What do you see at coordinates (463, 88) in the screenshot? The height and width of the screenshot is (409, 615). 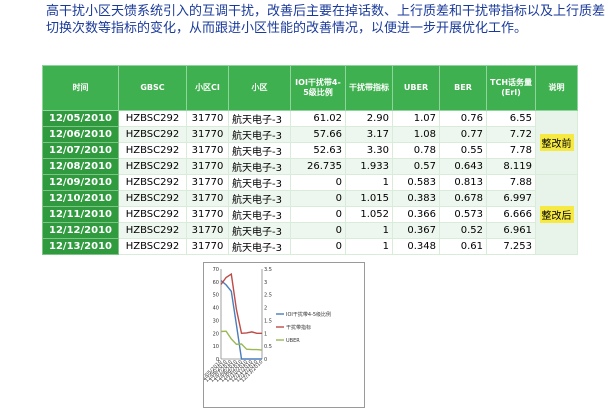 I see `header-cell: BER` at bounding box center [463, 88].